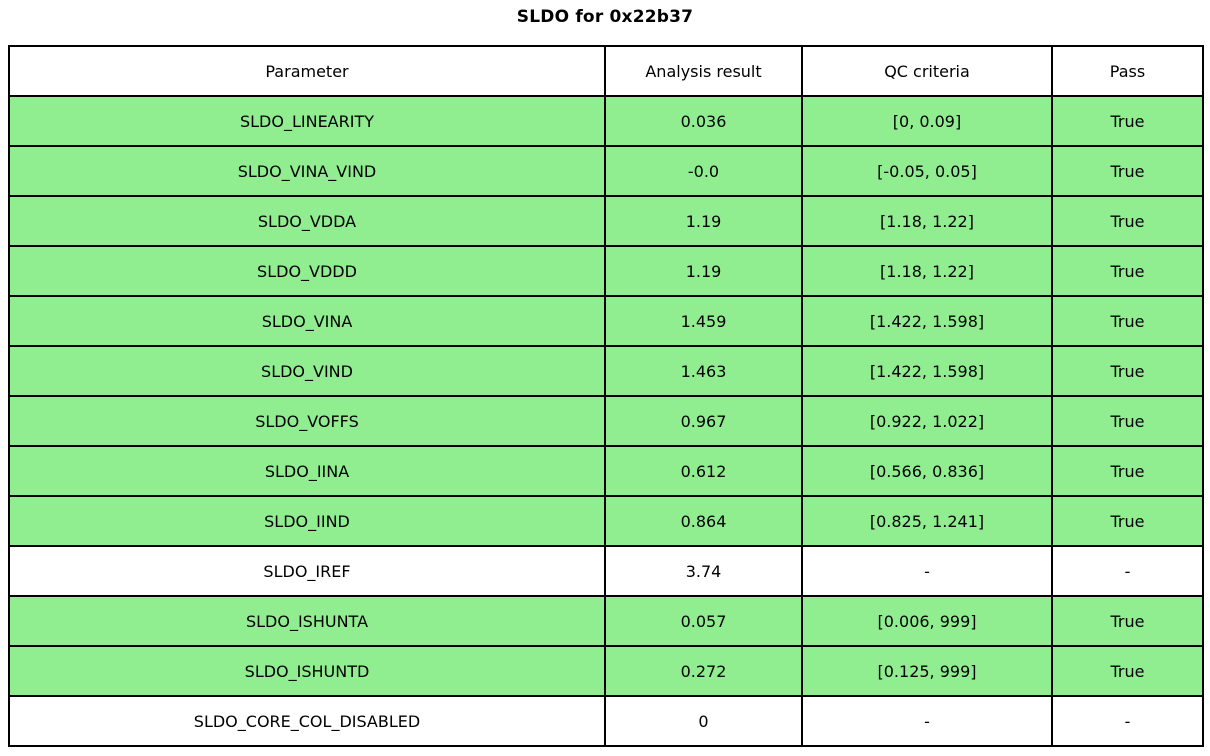  I want to click on table-row: SLDO_VDDD 1.19 [1.18, 1.22] True, so click(606, 271).